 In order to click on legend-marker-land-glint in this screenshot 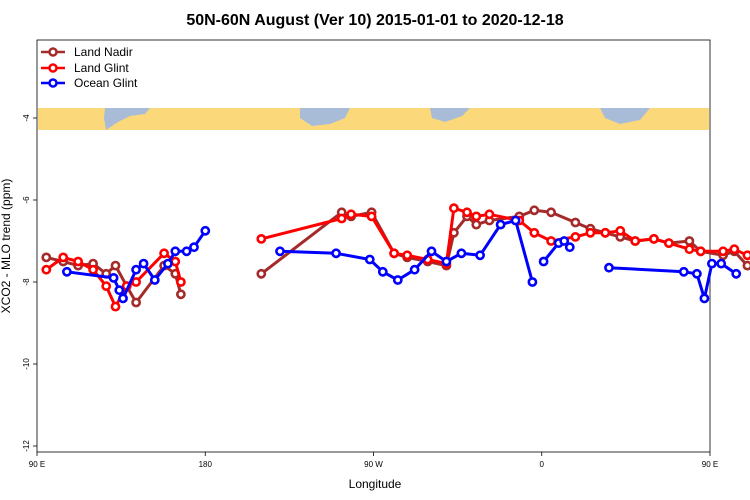, I will do `click(53, 68)`.